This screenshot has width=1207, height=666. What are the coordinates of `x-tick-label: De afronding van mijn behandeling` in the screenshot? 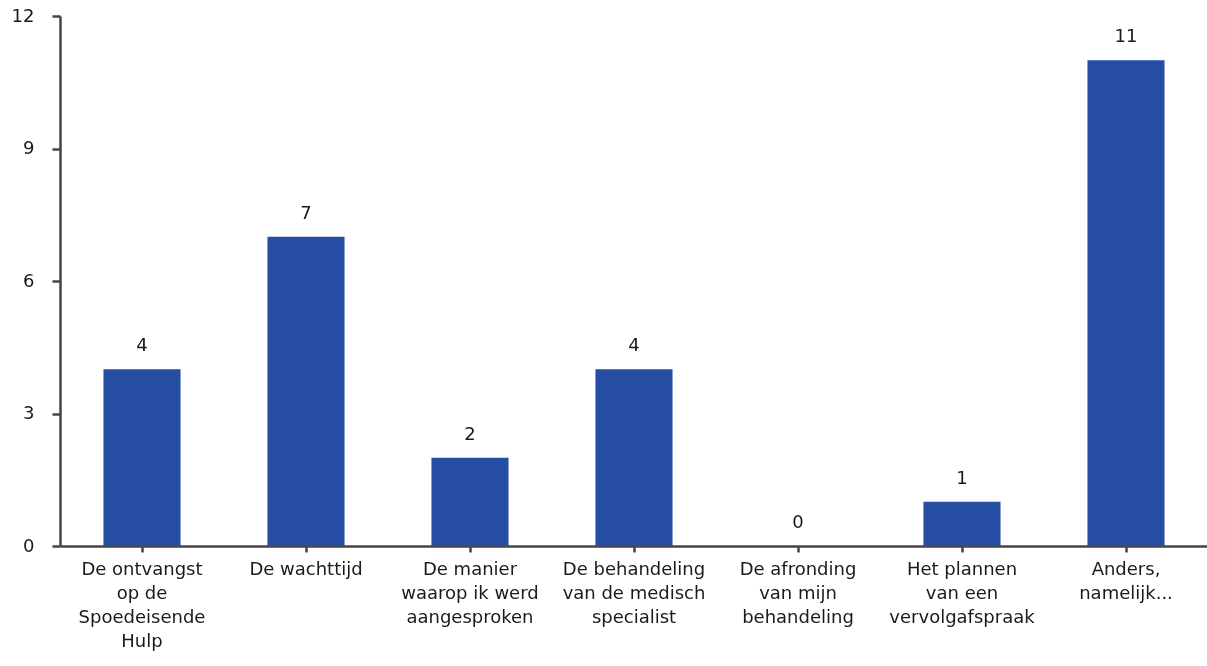 It's located at (798, 592).